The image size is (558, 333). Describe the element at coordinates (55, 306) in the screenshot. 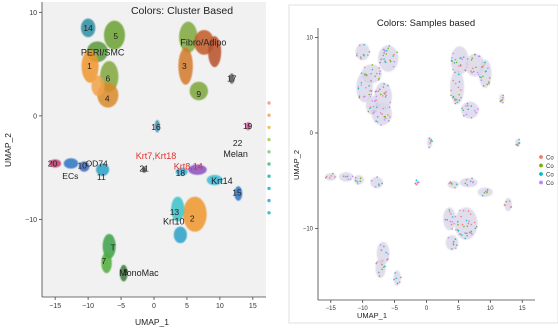

I see `left-x-tick-label: −15` at that location.